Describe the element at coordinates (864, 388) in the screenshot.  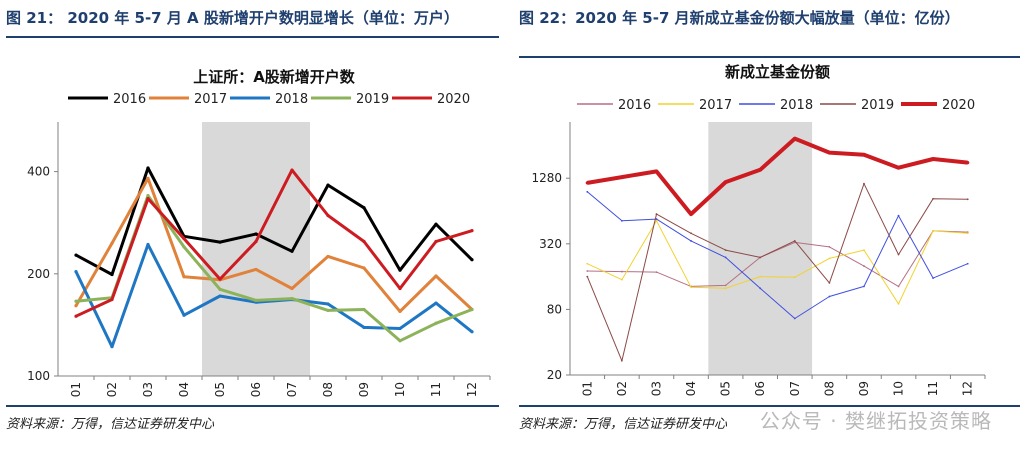
I see `x-tick-label: 09` at that location.